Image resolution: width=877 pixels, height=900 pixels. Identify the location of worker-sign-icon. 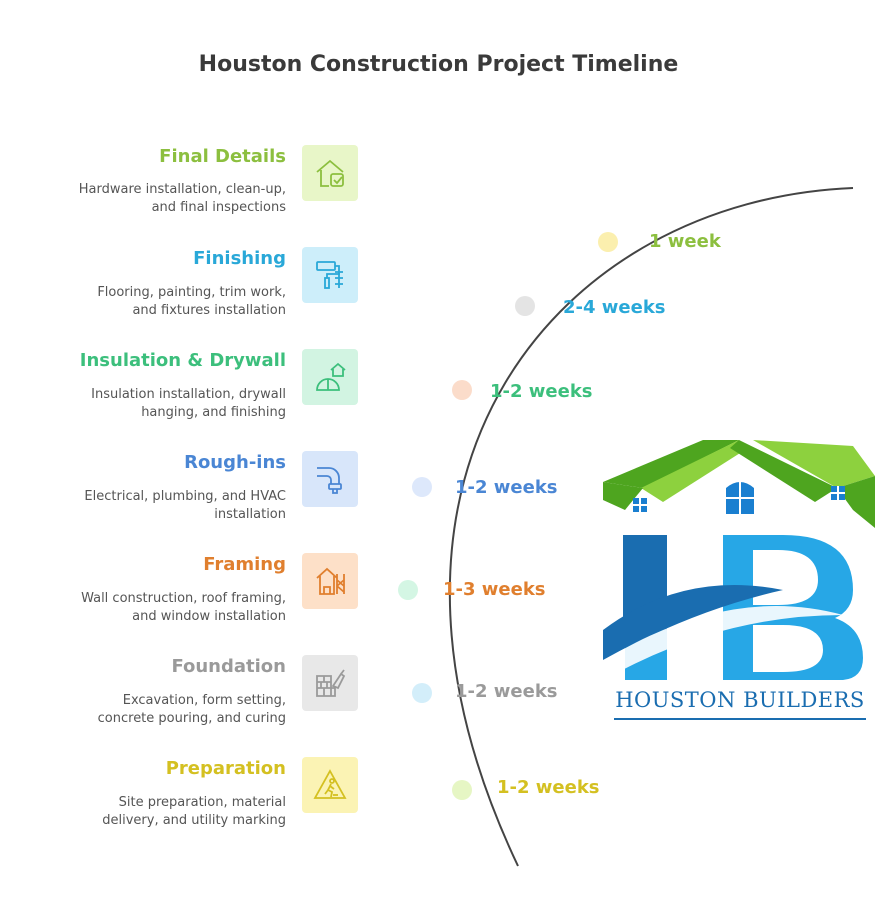
(330, 785).